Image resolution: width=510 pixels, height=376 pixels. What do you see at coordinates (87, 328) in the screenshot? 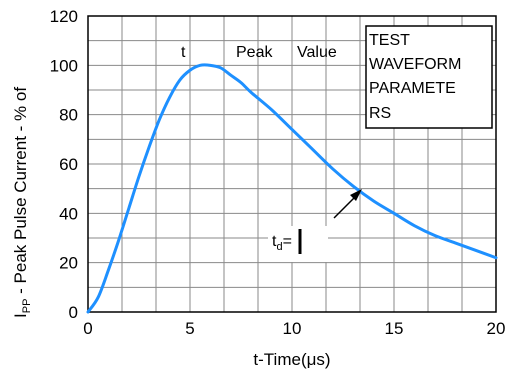
I see `x-tick-label: 0` at bounding box center [87, 328].